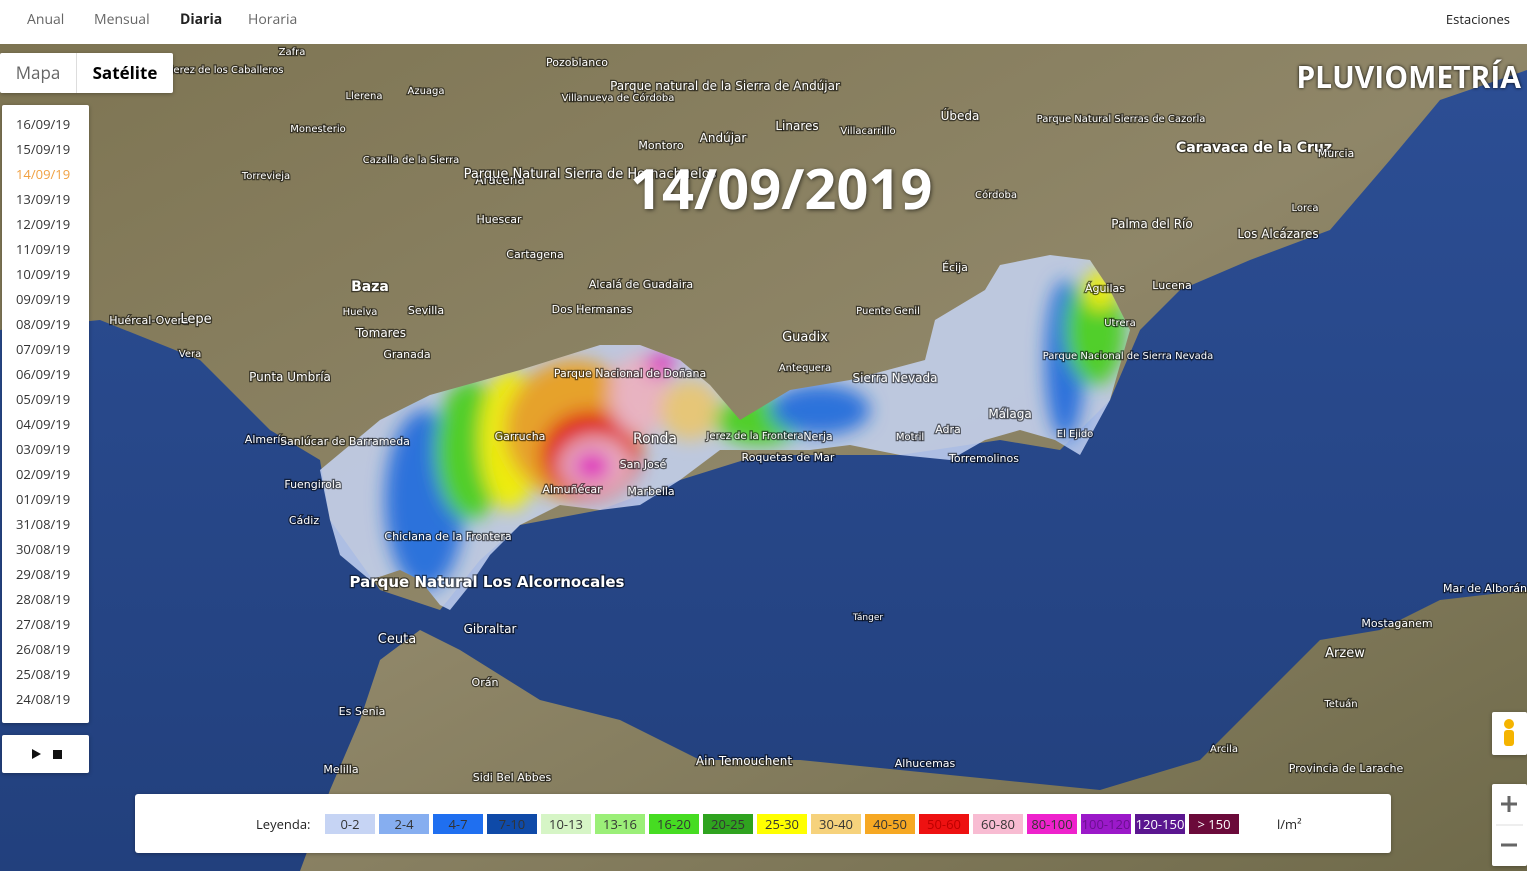 Image resolution: width=1527 pixels, height=871 pixels. What do you see at coordinates (43, 424) in the screenshot?
I see `date-item: 04/09/19` at bounding box center [43, 424].